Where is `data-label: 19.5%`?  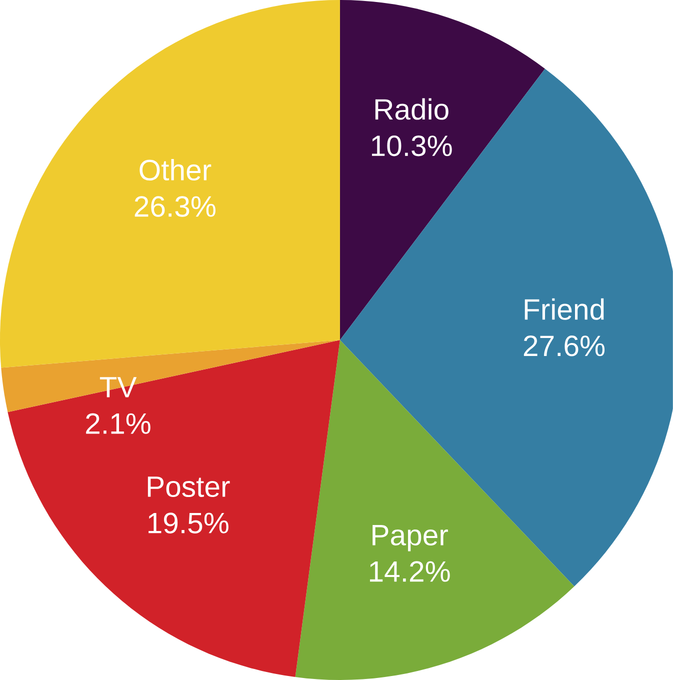
data-label: 19.5% is located at coordinates (188, 523).